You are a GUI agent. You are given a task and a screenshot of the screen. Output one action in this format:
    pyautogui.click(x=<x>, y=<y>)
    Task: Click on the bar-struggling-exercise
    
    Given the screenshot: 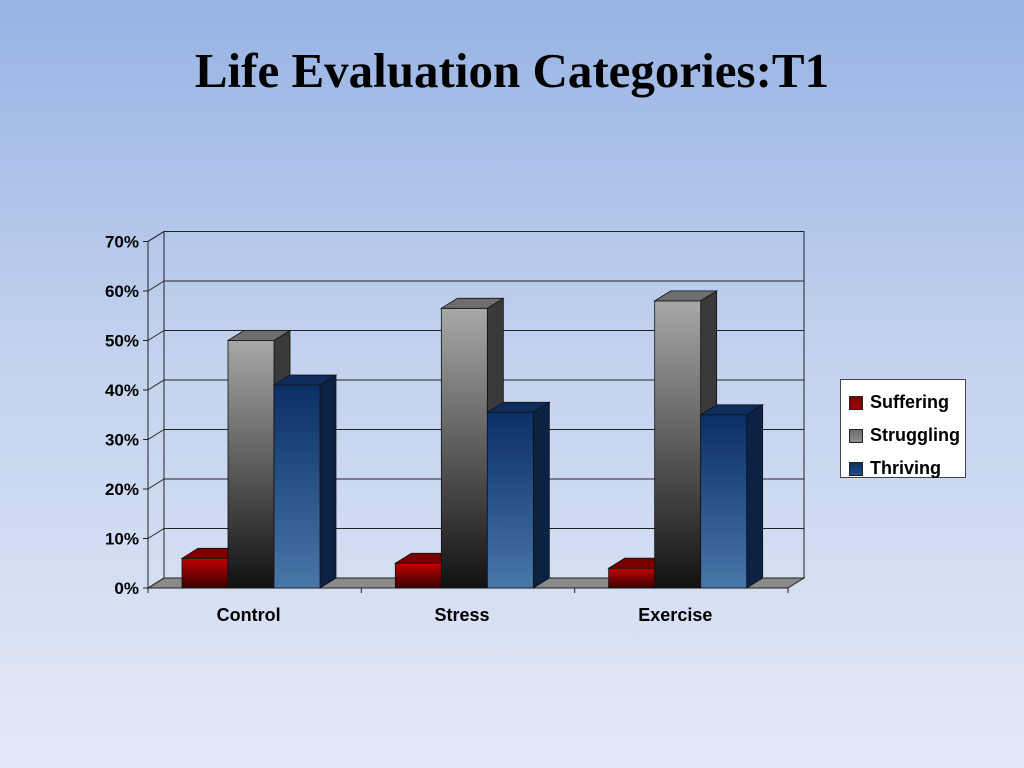 What is the action you would take?
    pyautogui.click(x=686, y=439)
    